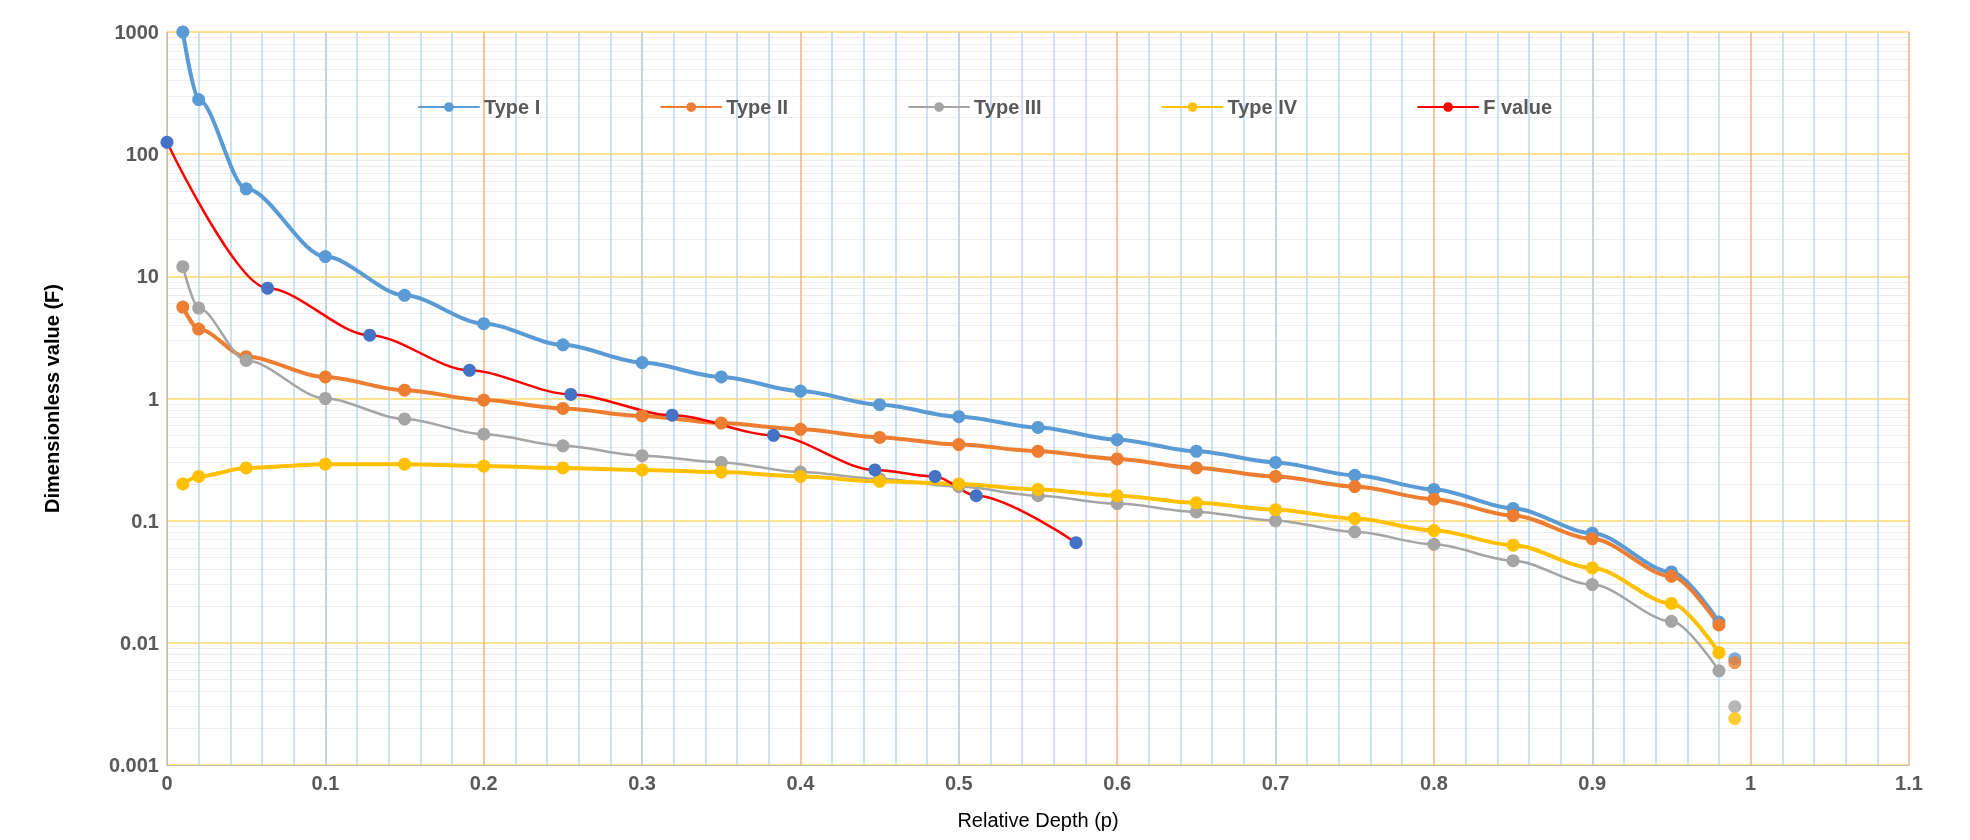 This screenshot has height=840, width=1970. What do you see at coordinates (1117, 783) in the screenshot?
I see `x-tick-label: 0.6` at bounding box center [1117, 783].